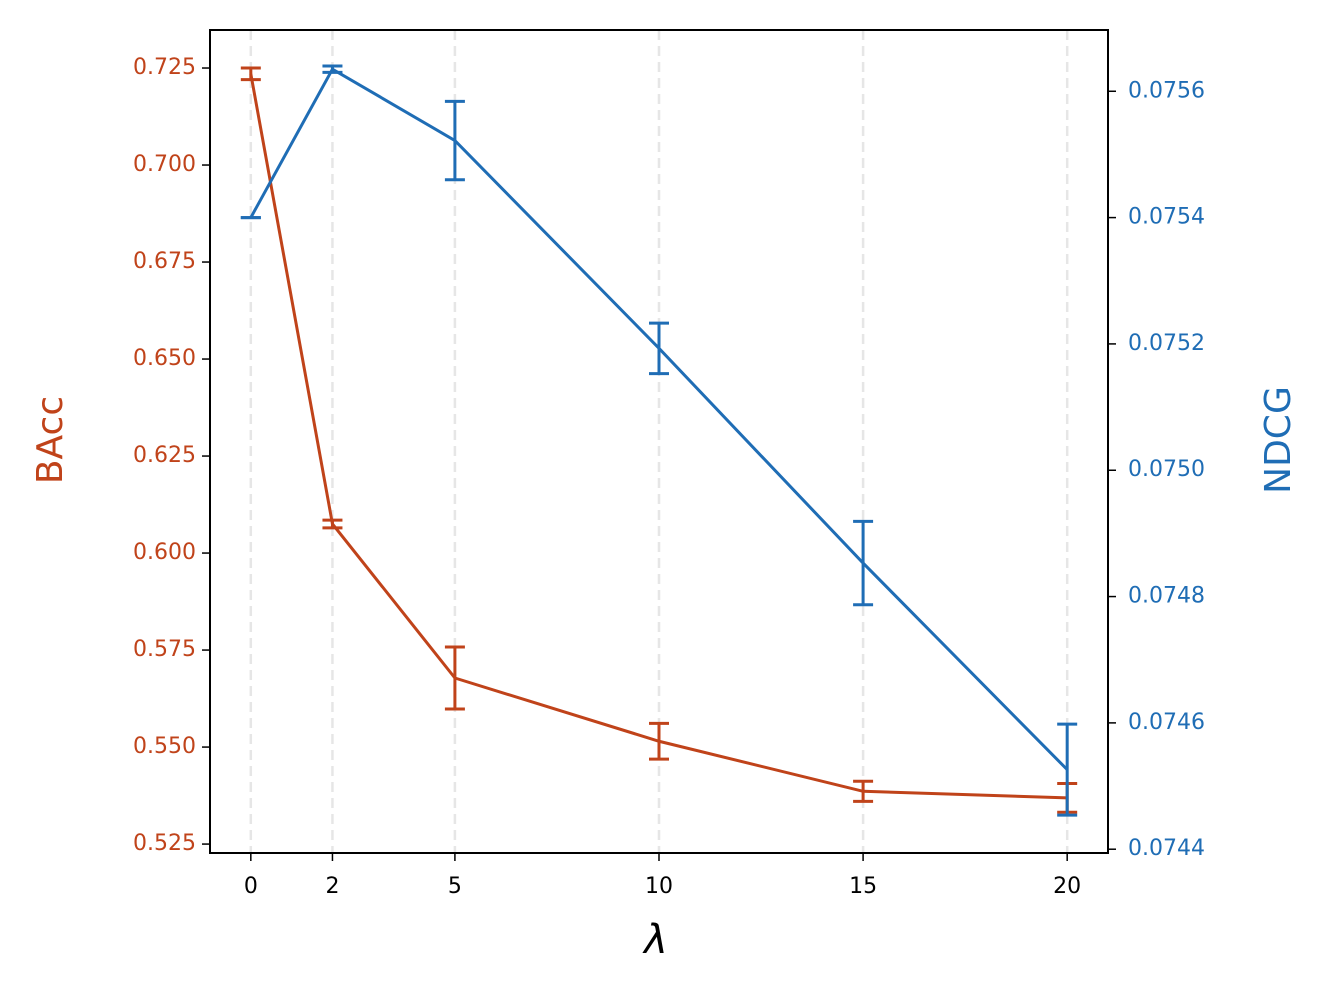  What do you see at coordinates (164, 649) in the screenshot?
I see `y-tick-label: 0.575` at bounding box center [164, 649].